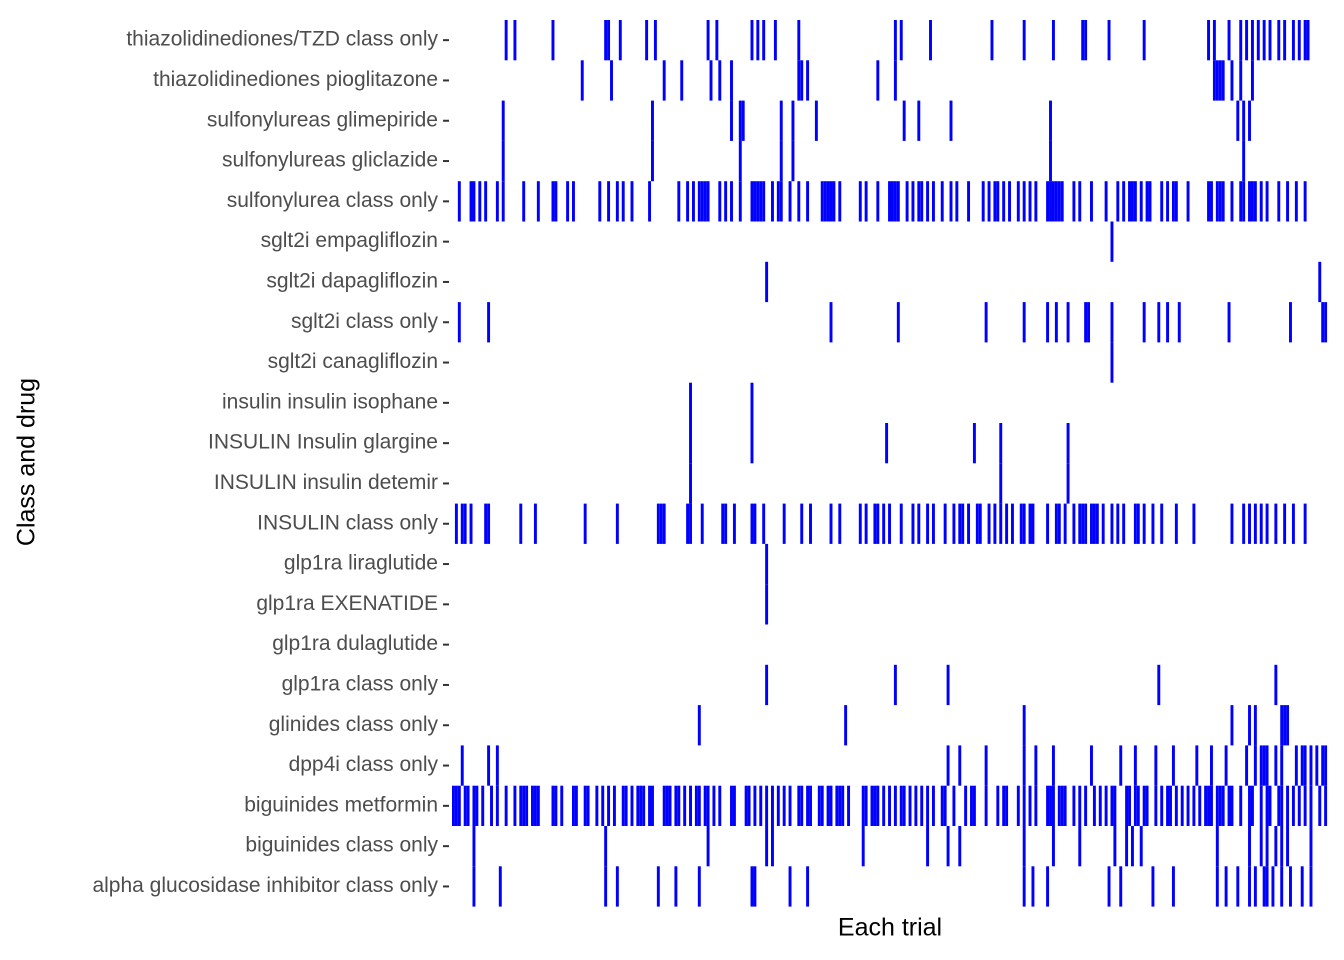  What do you see at coordinates (890, 928) in the screenshot?
I see `x-axis-title: Each trial` at bounding box center [890, 928].